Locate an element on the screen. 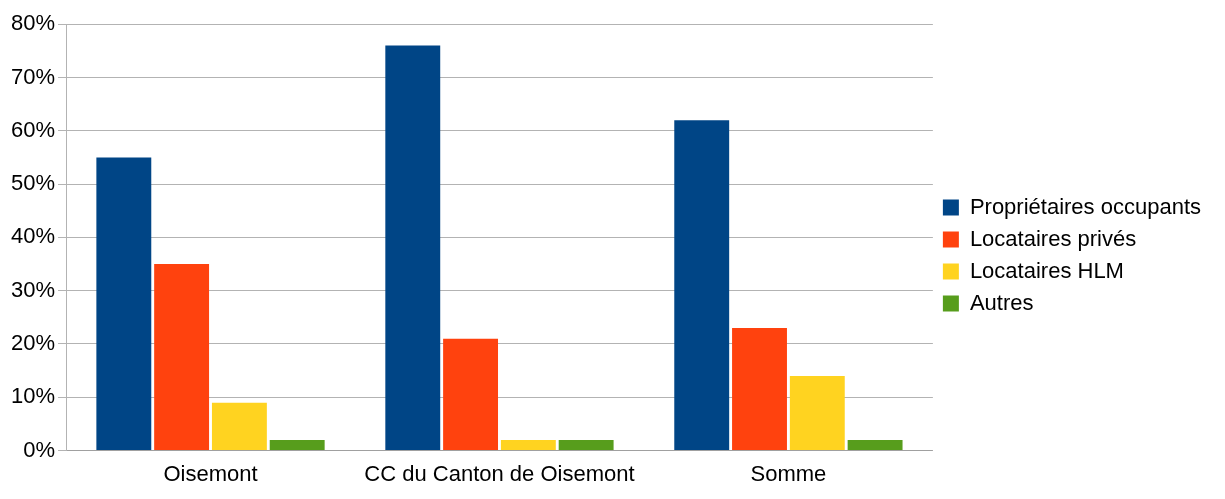  legend-label: Locataires HLM is located at coordinates (1046, 270).